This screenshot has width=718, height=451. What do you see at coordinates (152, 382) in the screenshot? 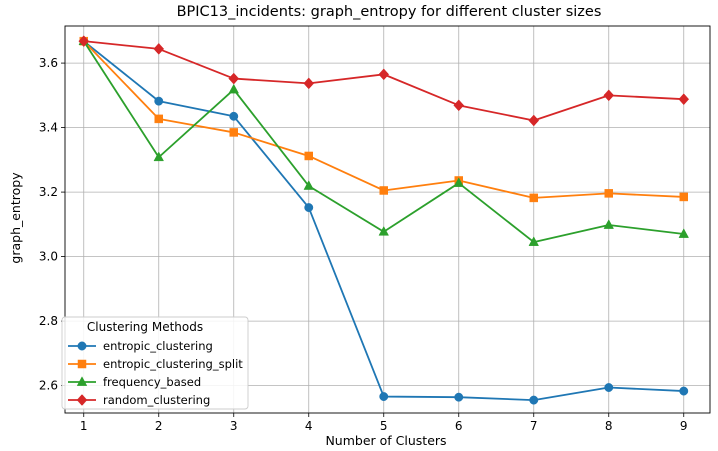
I see `legend-label-frequency_based: frequency_based` at bounding box center [152, 382].